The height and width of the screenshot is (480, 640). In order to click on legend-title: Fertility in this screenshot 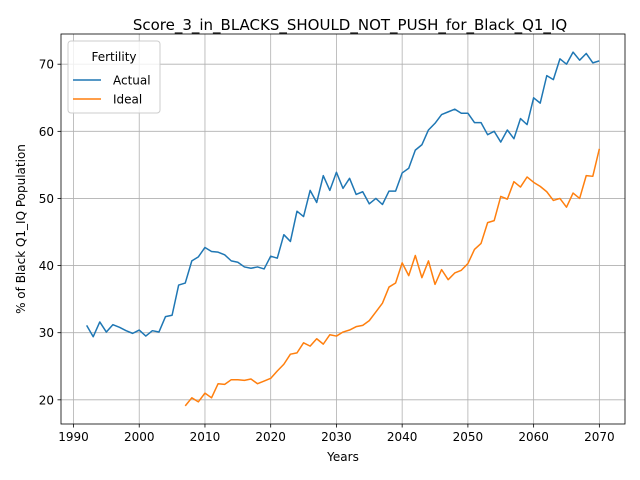, I will do `click(113, 57)`.